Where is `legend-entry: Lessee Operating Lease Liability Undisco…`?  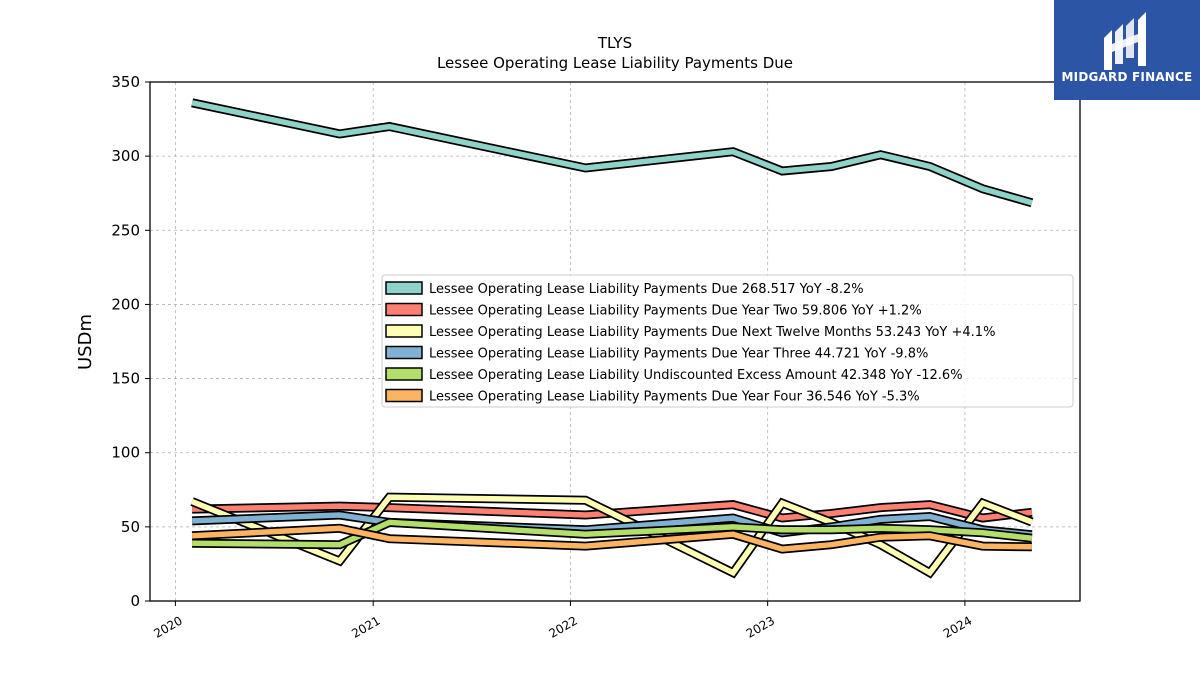 legend-entry: Lessee Operating Lease Liability Undisco… is located at coordinates (696, 375).